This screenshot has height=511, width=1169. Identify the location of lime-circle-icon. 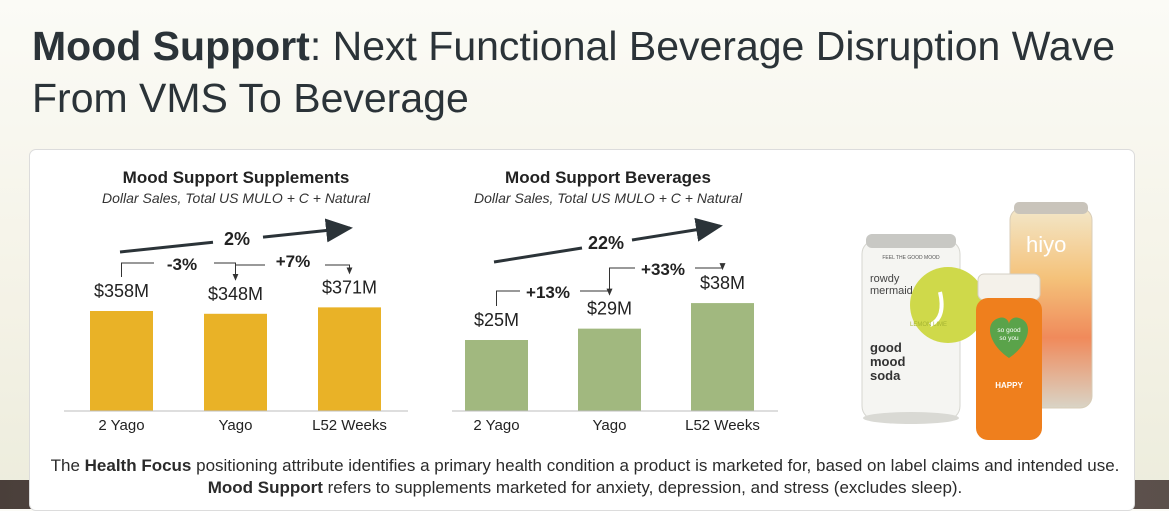
(948, 305).